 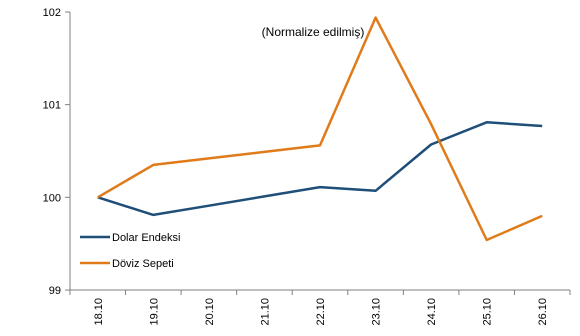 I want to click on x-tick-label: 25.10, so click(x=488, y=312).